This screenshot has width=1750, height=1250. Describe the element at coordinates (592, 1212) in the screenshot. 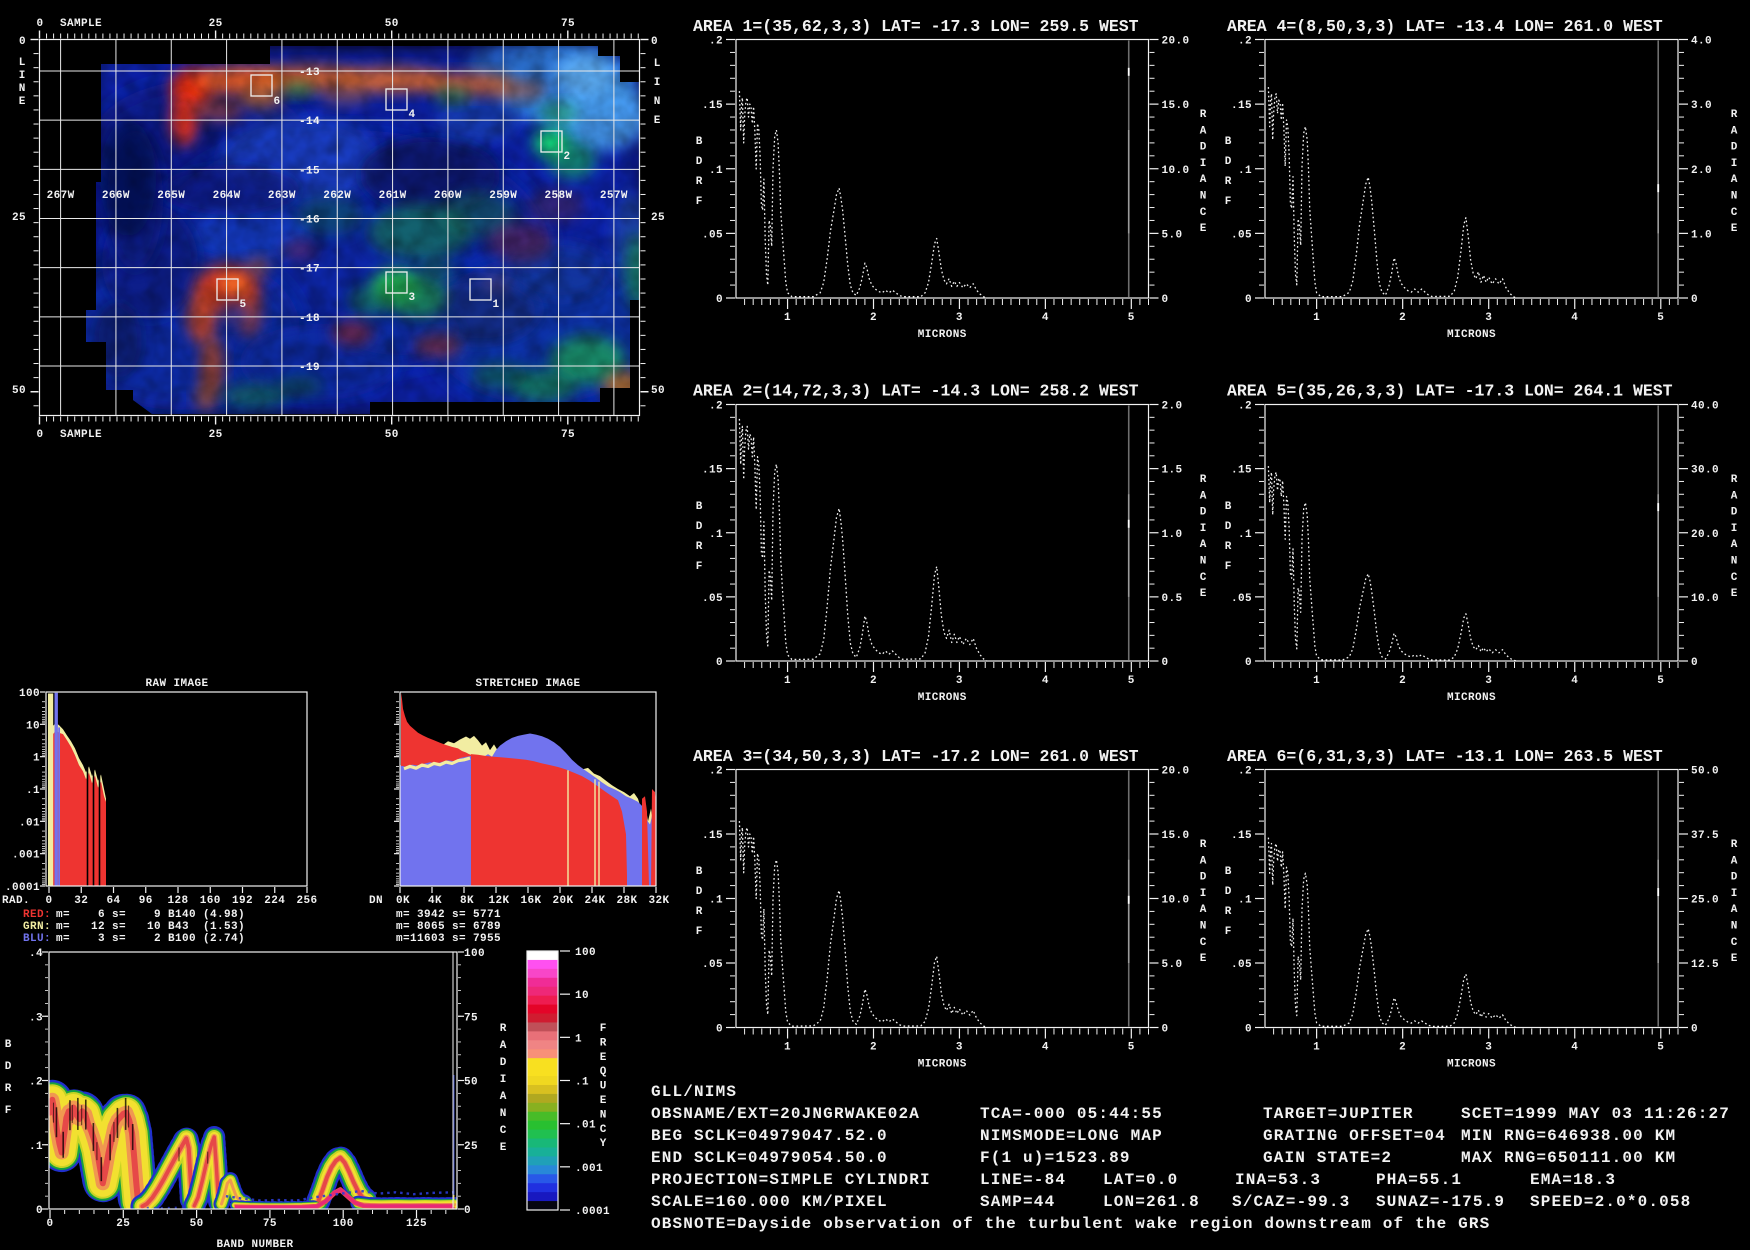

I see `svg-text: .0001` at that location.